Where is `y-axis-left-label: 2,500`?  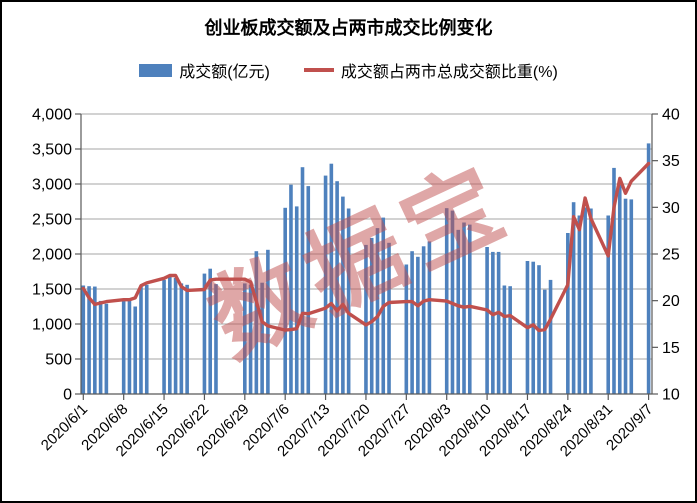
y-axis-left-label: 2,500 is located at coordinates (52, 220).